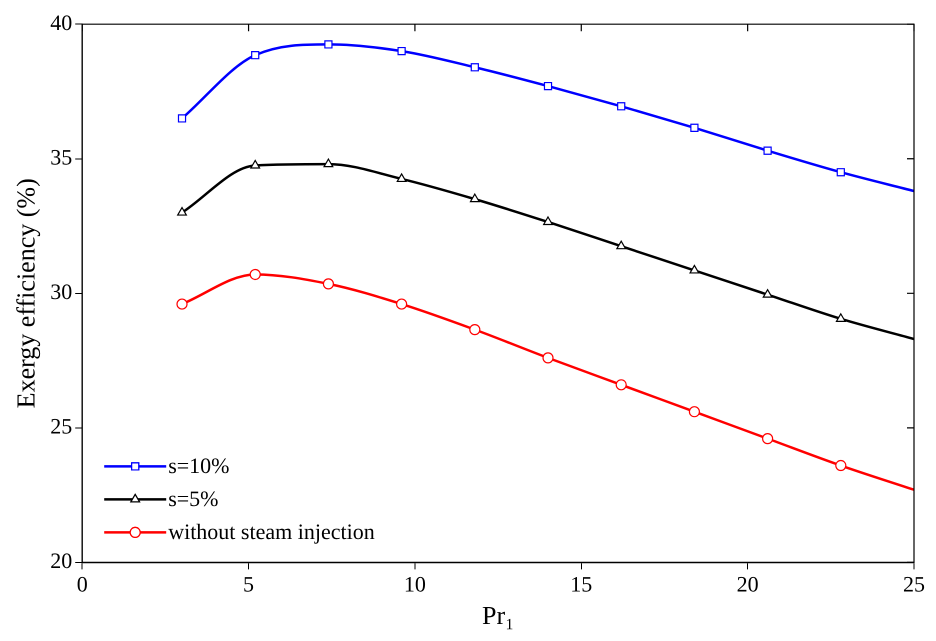 The height and width of the screenshot is (641, 936). Describe the element at coordinates (193, 499) in the screenshot. I see `legend-label: s=5%` at that location.